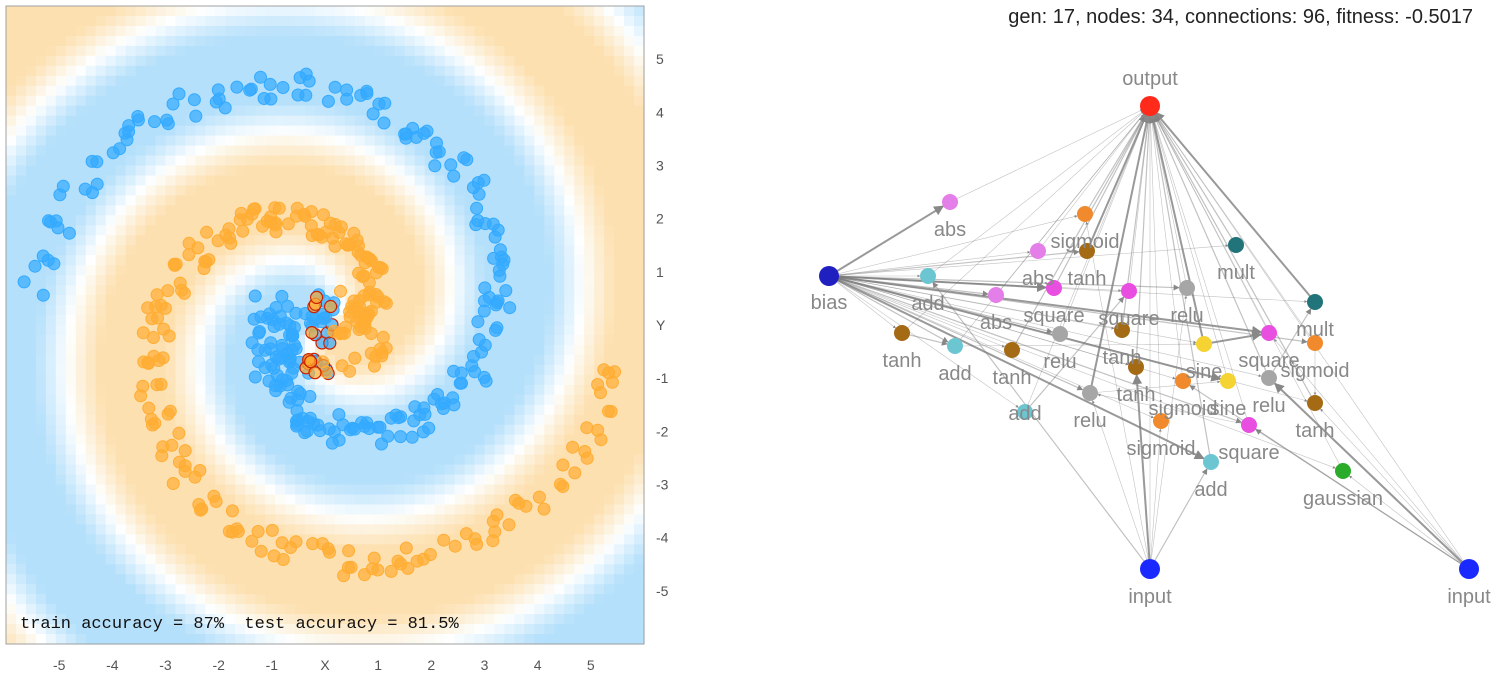 The image size is (1508, 683). What do you see at coordinates (258, 350) in the screenshot?
I see `blue-point` at bounding box center [258, 350].